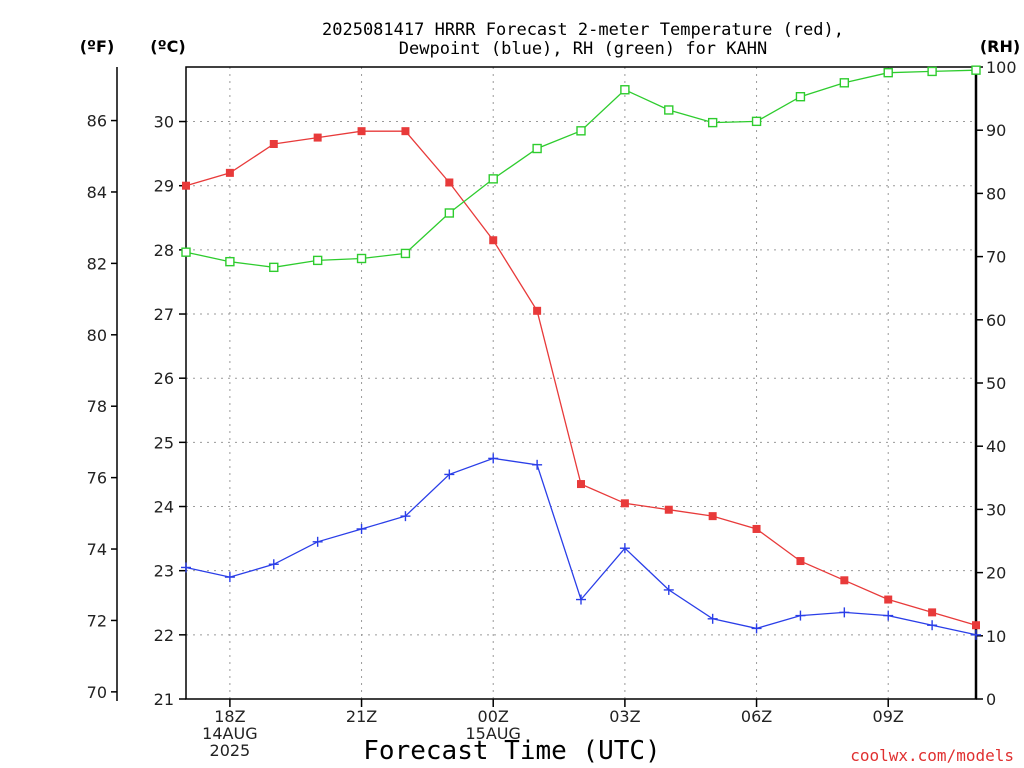 The height and width of the screenshot is (768, 1024). What do you see at coordinates (97, 549) in the screenshot?
I see `fahrenheit-tick-label: 74` at bounding box center [97, 549].